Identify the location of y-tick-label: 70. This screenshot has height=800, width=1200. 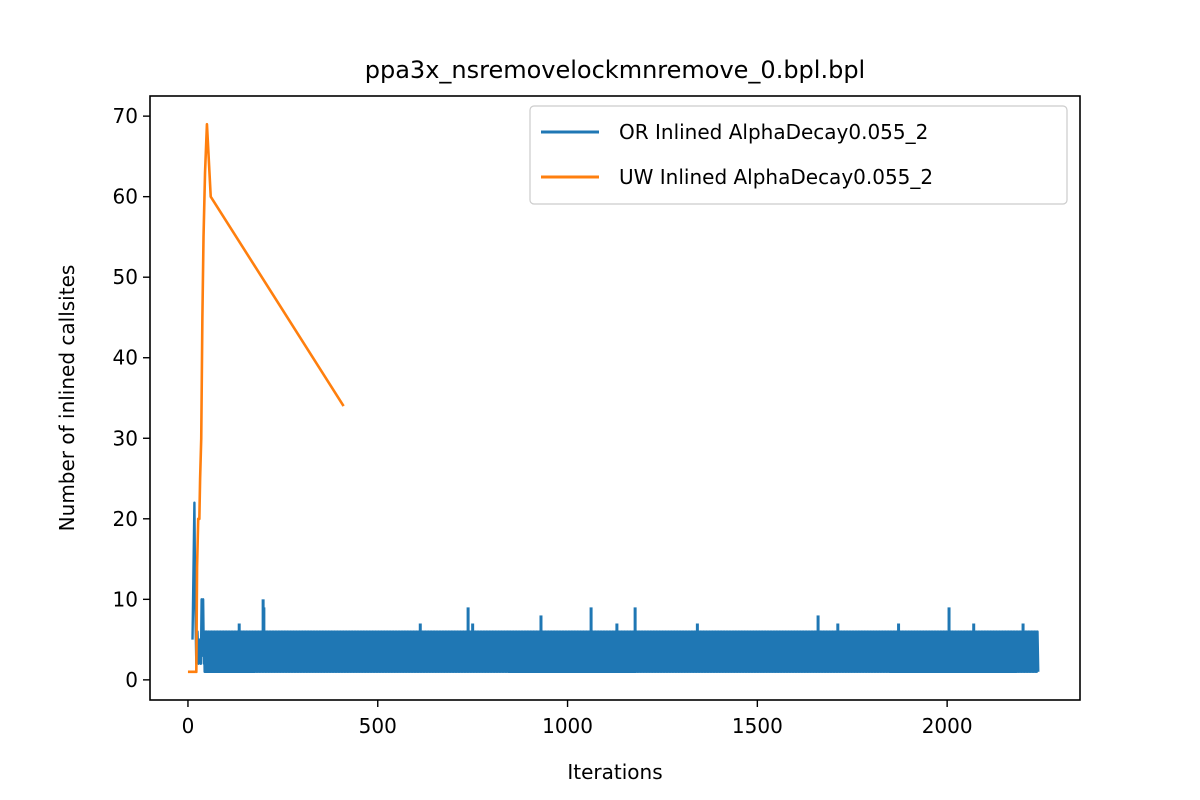
(125, 116).